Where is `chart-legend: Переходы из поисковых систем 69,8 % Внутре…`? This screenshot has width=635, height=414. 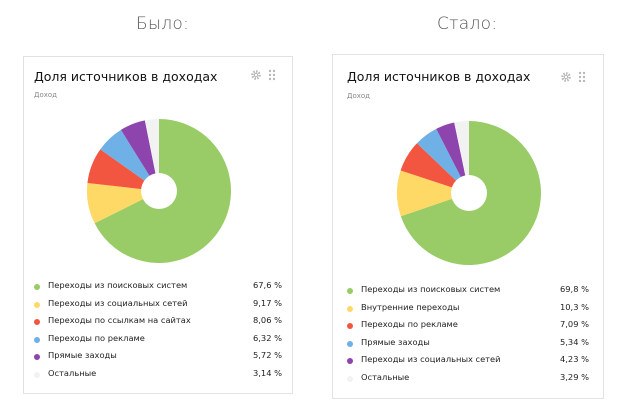
chart-legend: Переходы из поисковых систем 69,8 % Внутре… is located at coordinates (468, 335).